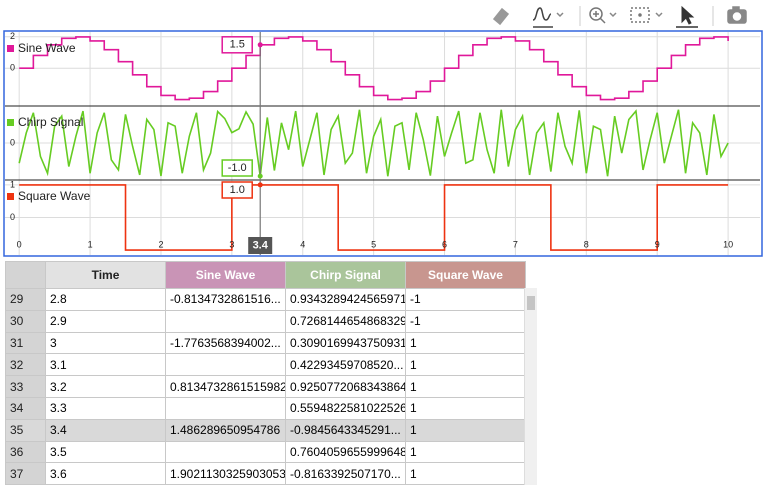  Describe the element at coordinates (105, 386) in the screenshot. I see `table-cell: 3.2` at that location.